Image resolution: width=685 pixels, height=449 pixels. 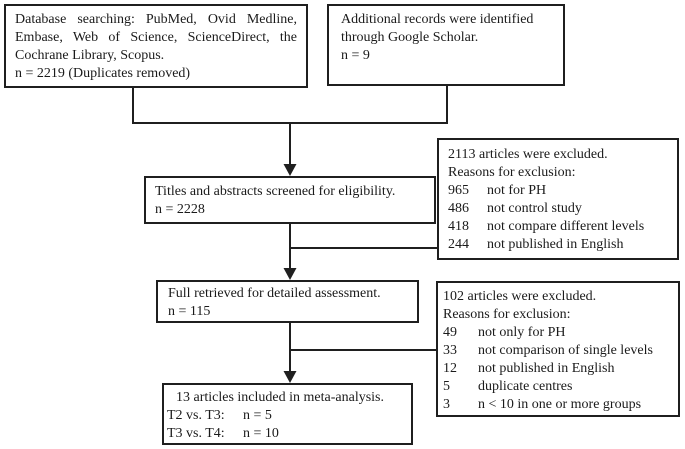 I want to click on database-search-count: n = 2219 (Duplicates removed), so click(x=103, y=73).